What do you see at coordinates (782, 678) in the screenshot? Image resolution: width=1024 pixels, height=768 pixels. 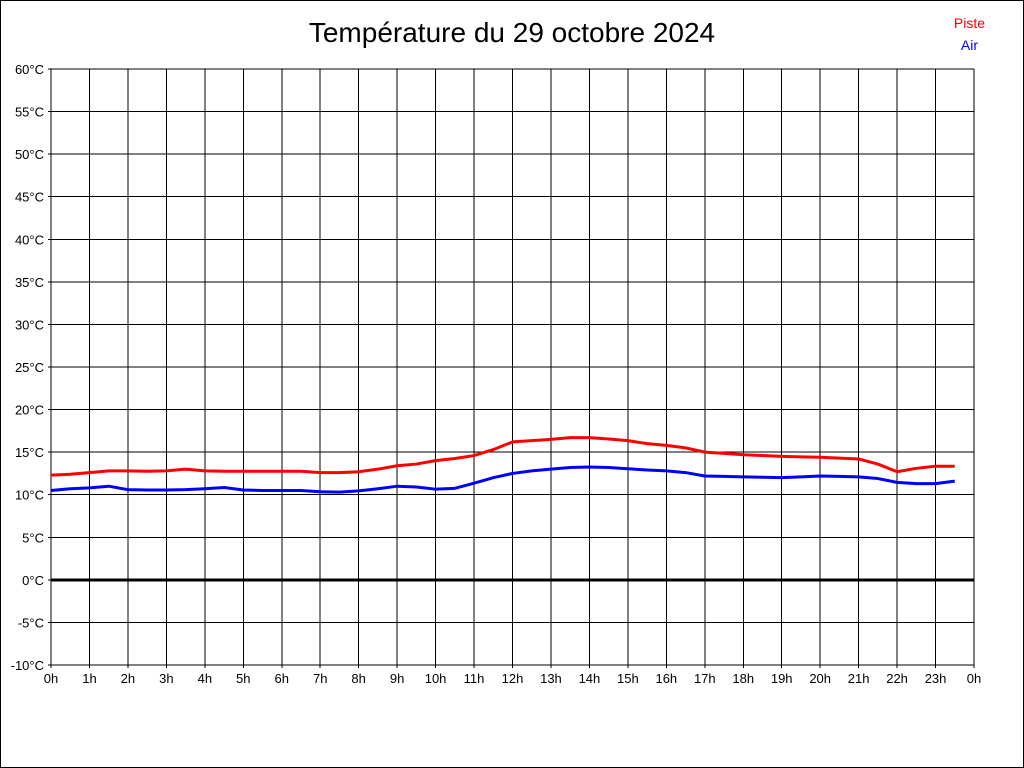 I see `x-axis-tick-label: 19h` at bounding box center [782, 678].